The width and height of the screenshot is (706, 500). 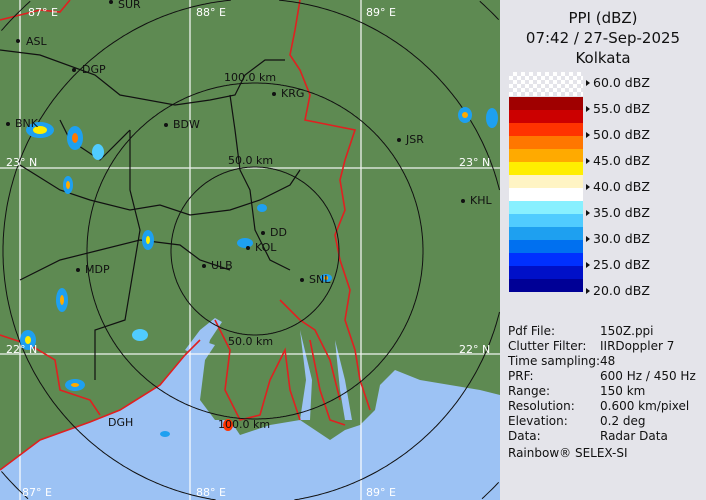 What do you see at coordinates (603, 18) in the screenshot?
I see `product-title: PPI (dBZ)` at bounding box center [603, 18].